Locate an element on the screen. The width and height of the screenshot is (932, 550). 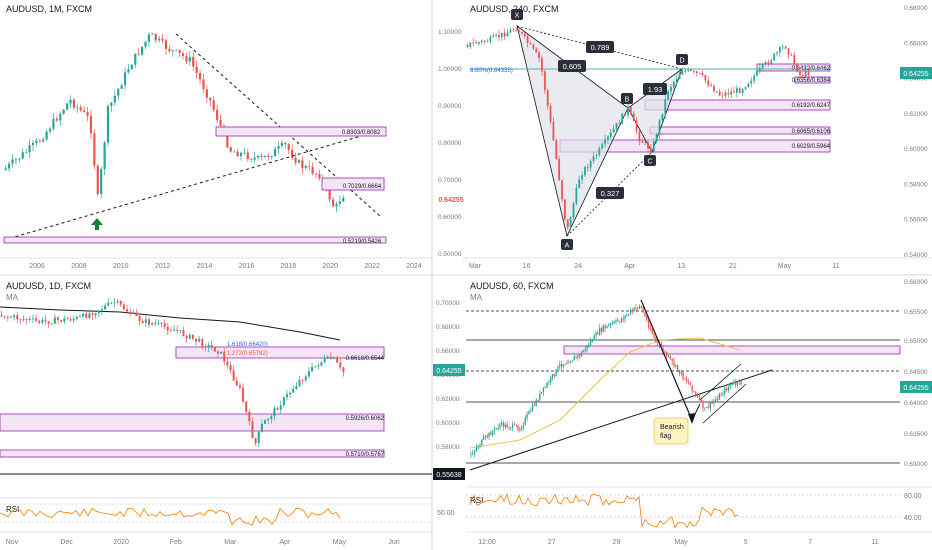
x-tick-label: Apr is located at coordinates (630, 266).